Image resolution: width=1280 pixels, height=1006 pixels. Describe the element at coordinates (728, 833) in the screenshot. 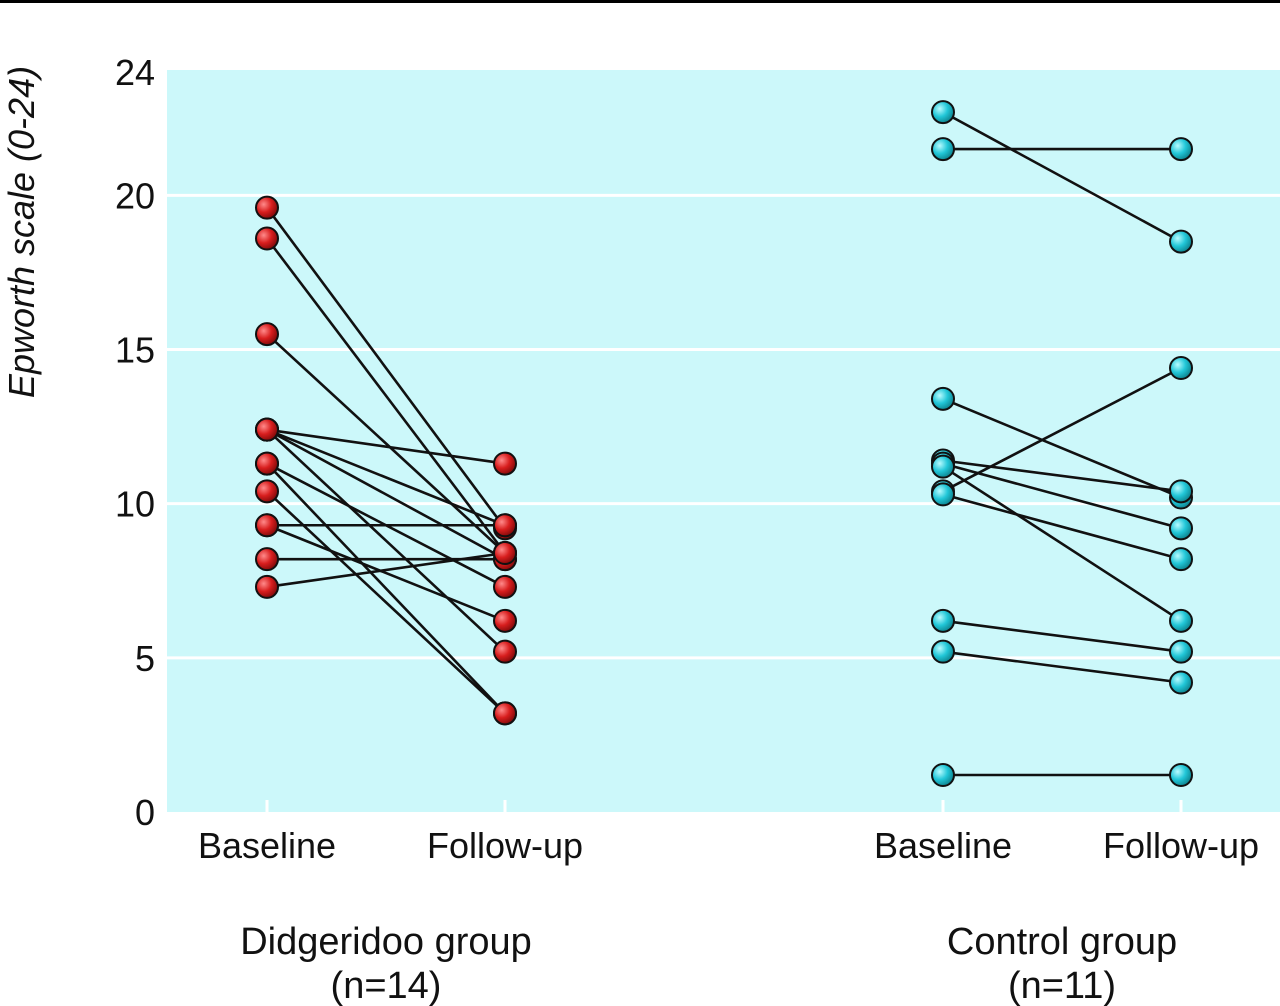

I see `x-axis: Baseline Follow-up Baseline Follow-up` at that location.